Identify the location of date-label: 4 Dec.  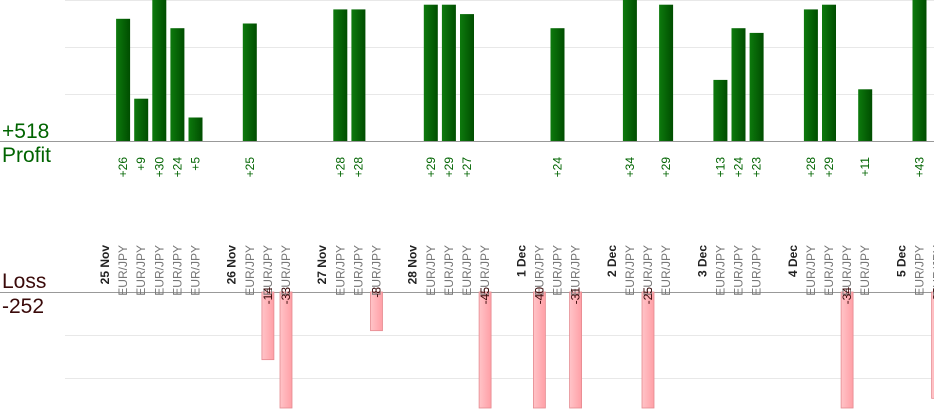
(793, 261).